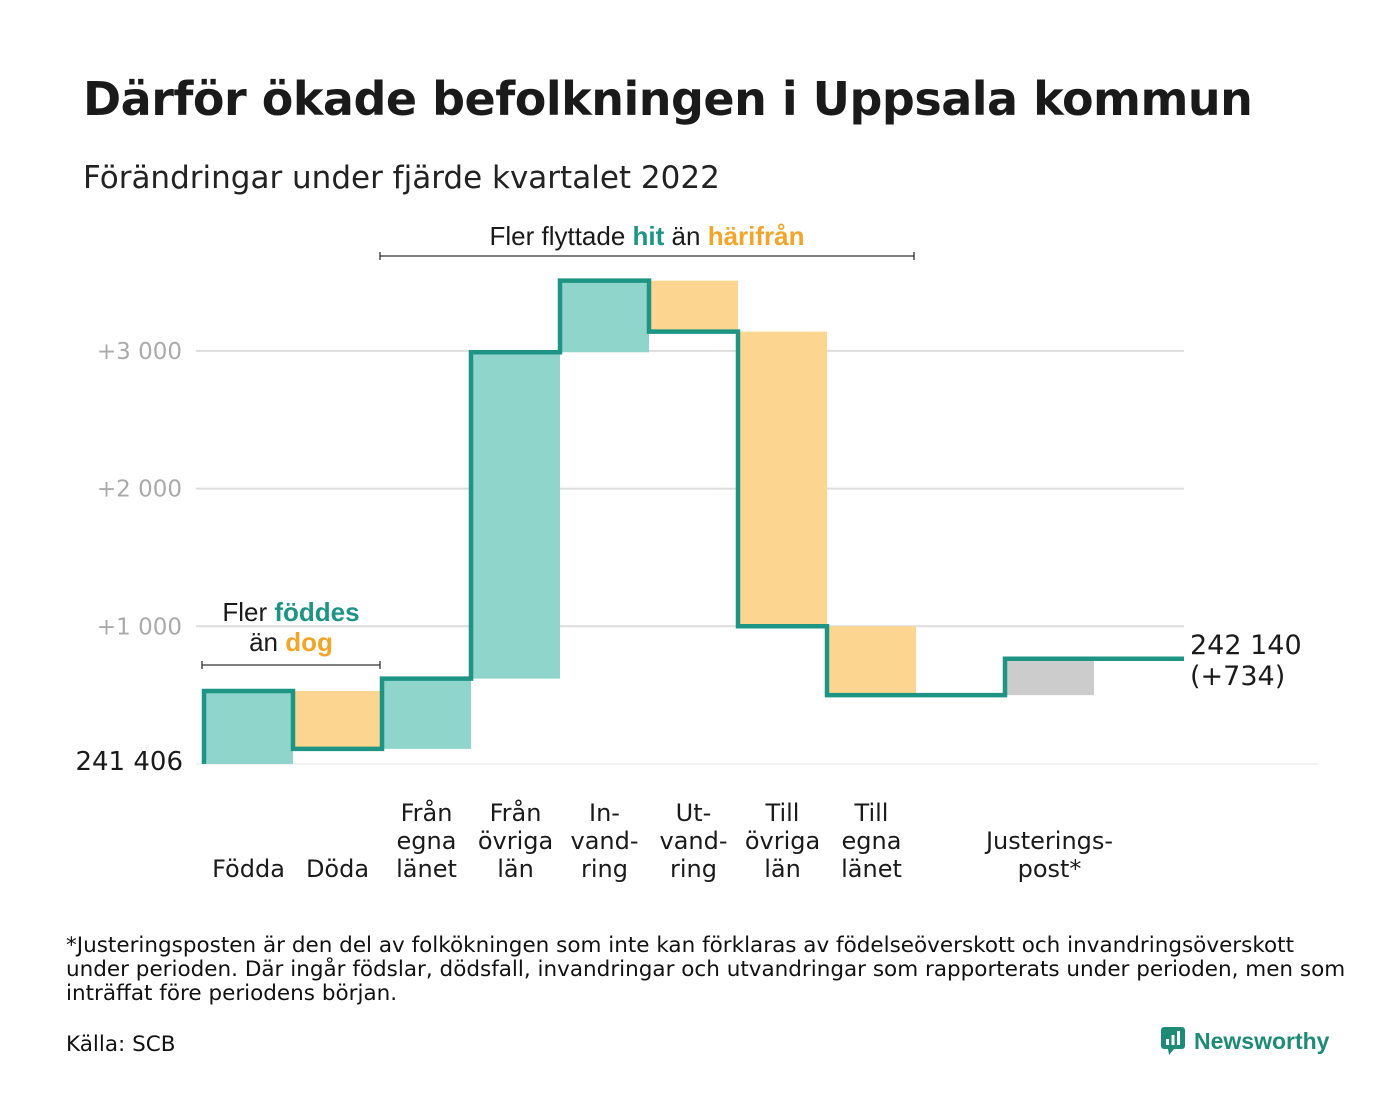 This screenshot has width=1400, height=1120. What do you see at coordinates (248, 612) in the screenshot?
I see `annotation-fragment: Fler` at bounding box center [248, 612].